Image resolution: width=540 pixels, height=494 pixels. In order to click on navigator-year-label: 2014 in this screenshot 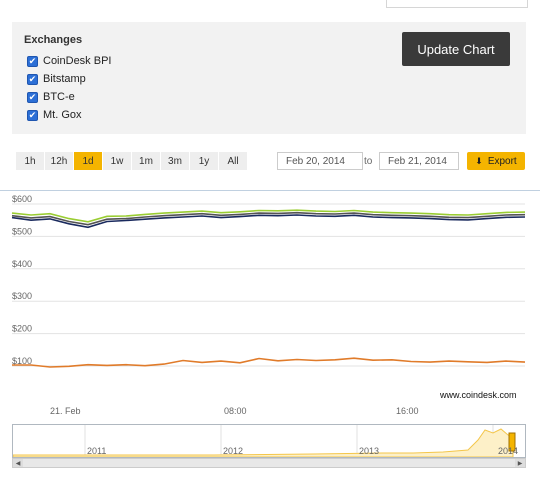, I will do `click(508, 451)`.